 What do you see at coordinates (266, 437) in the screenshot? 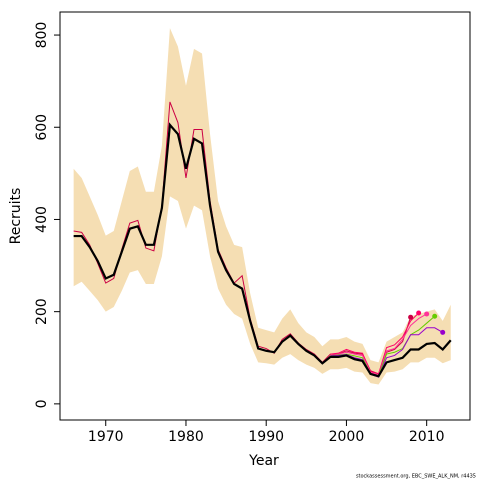
I see `x-tick-label: 1990` at bounding box center [266, 437].